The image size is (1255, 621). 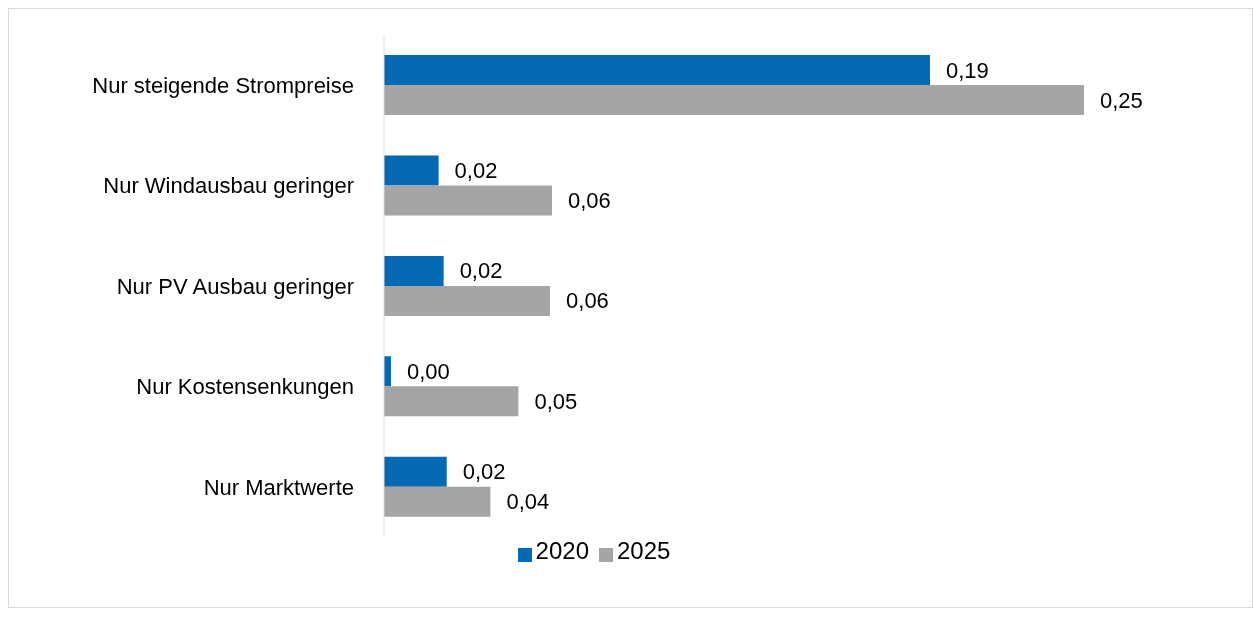 What do you see at coordinates (428, 371) in the screenshot?
I see `data-label: 0,00` at bounding box center [428, 371].